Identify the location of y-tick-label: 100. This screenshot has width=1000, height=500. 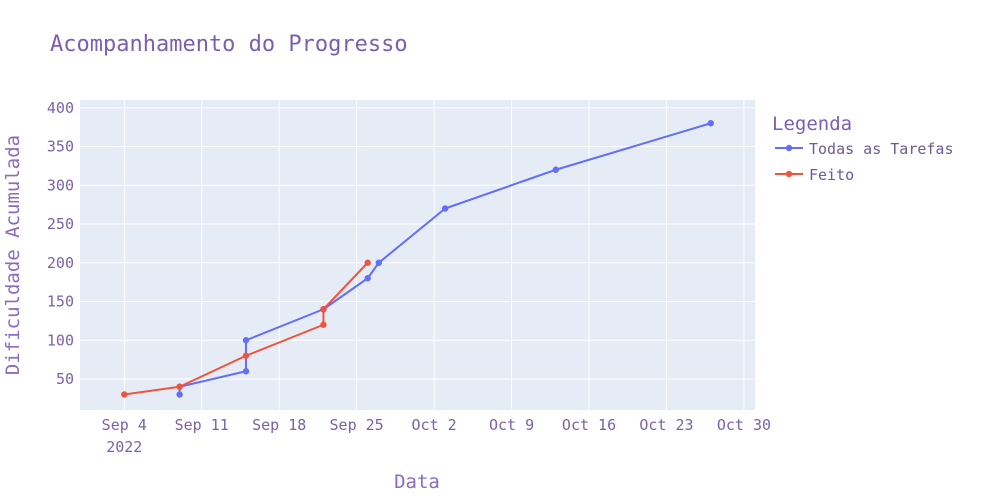
(60, 340).